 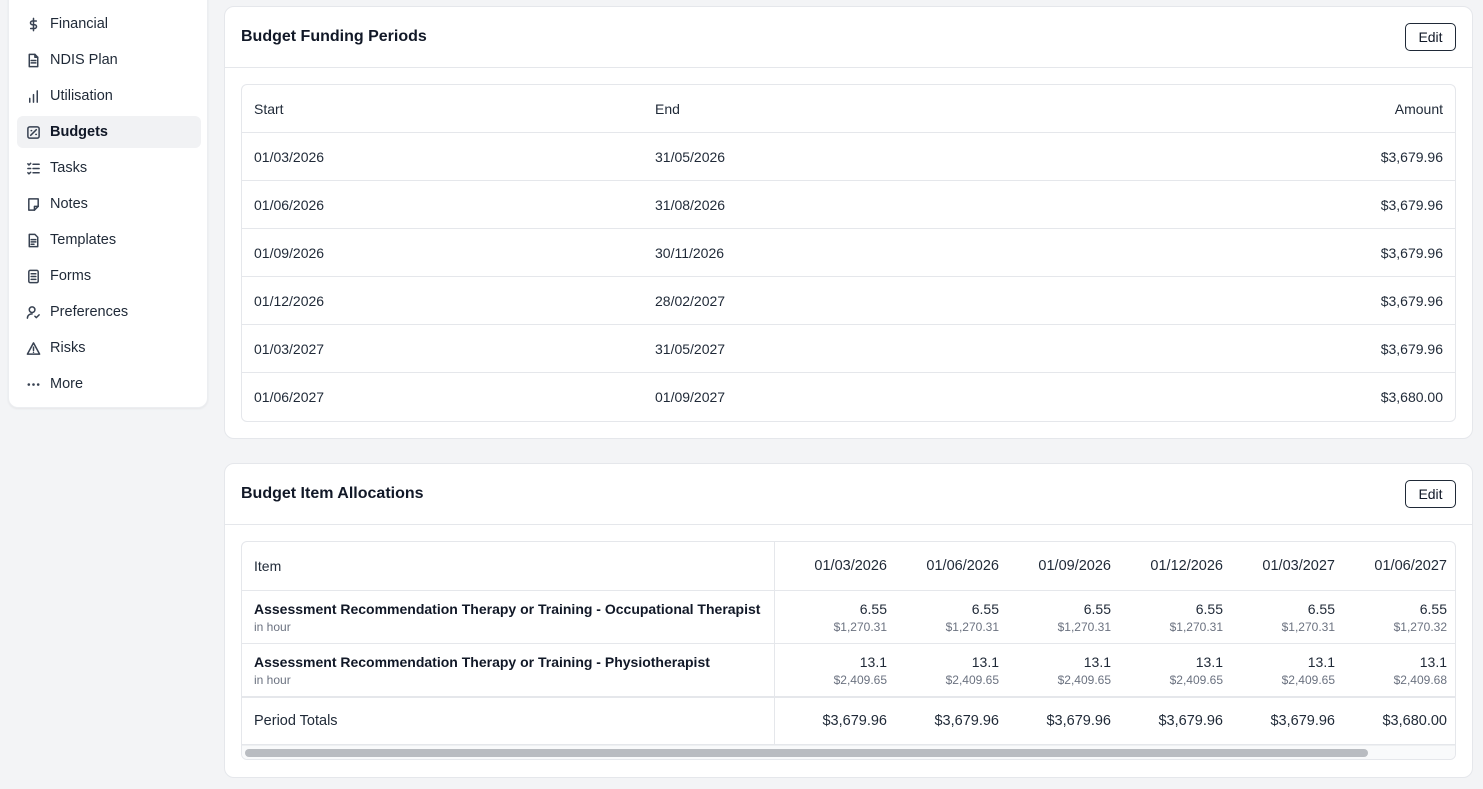 I want to click on sidebar-item-label: More, so click(x=67, y=384).